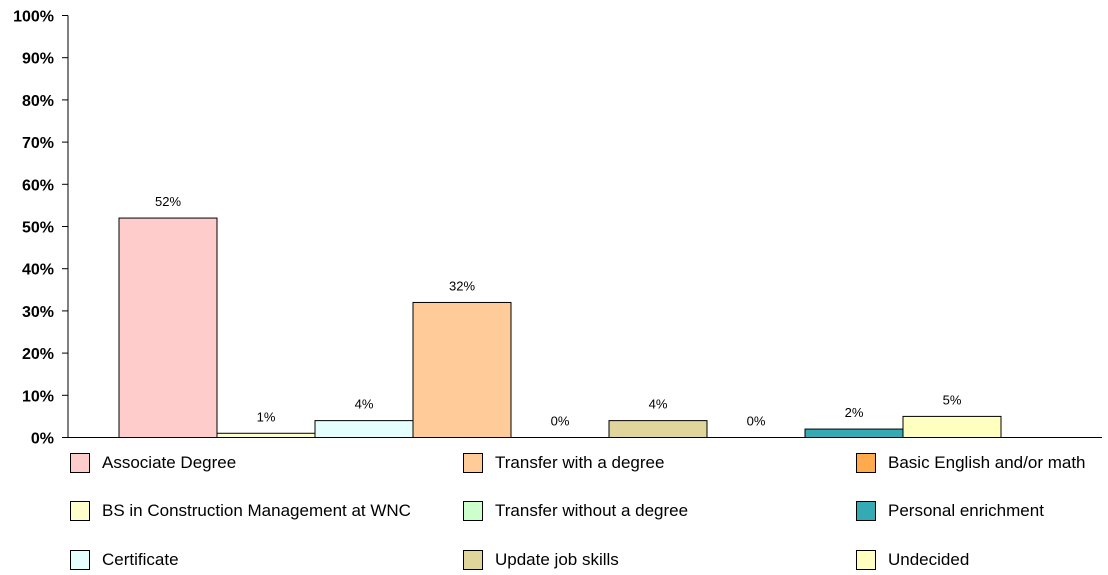 The height and width of the screenshot is (575, 1108). Describe the element at coordinates (38, 143) in the screenshot. I see `y-tick-label: 70%` at that location.